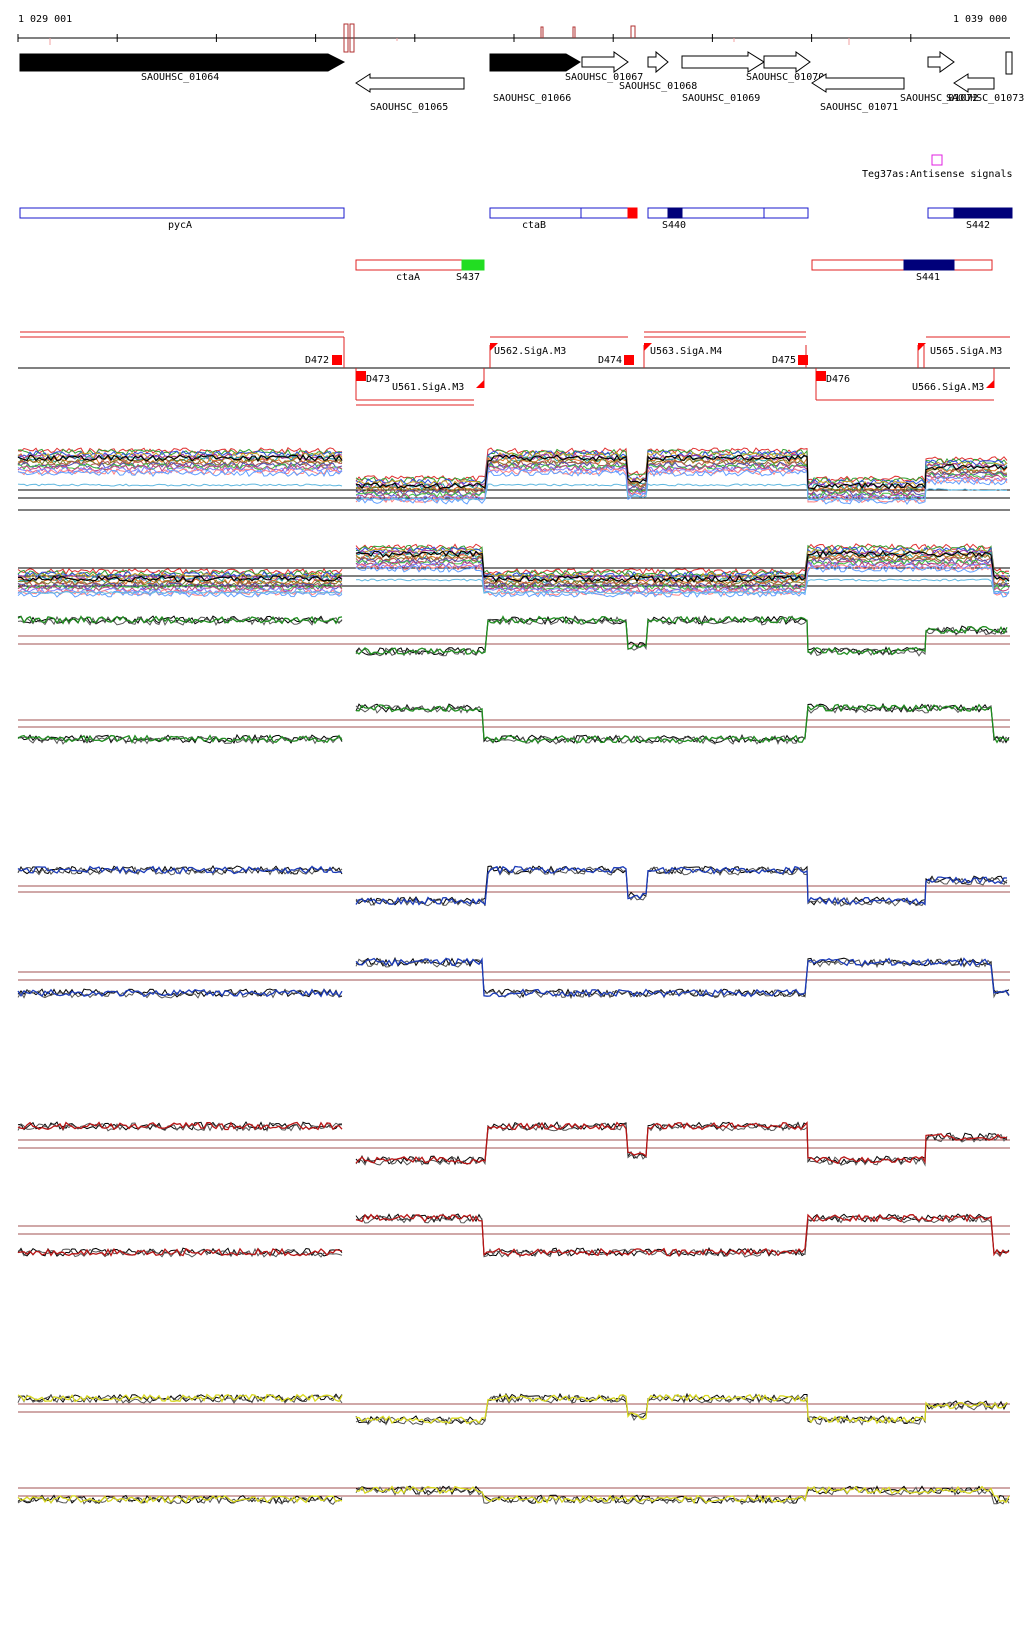 The image size is (1024, 1640). I want to click on operon-label: S440, so click(674, 225).